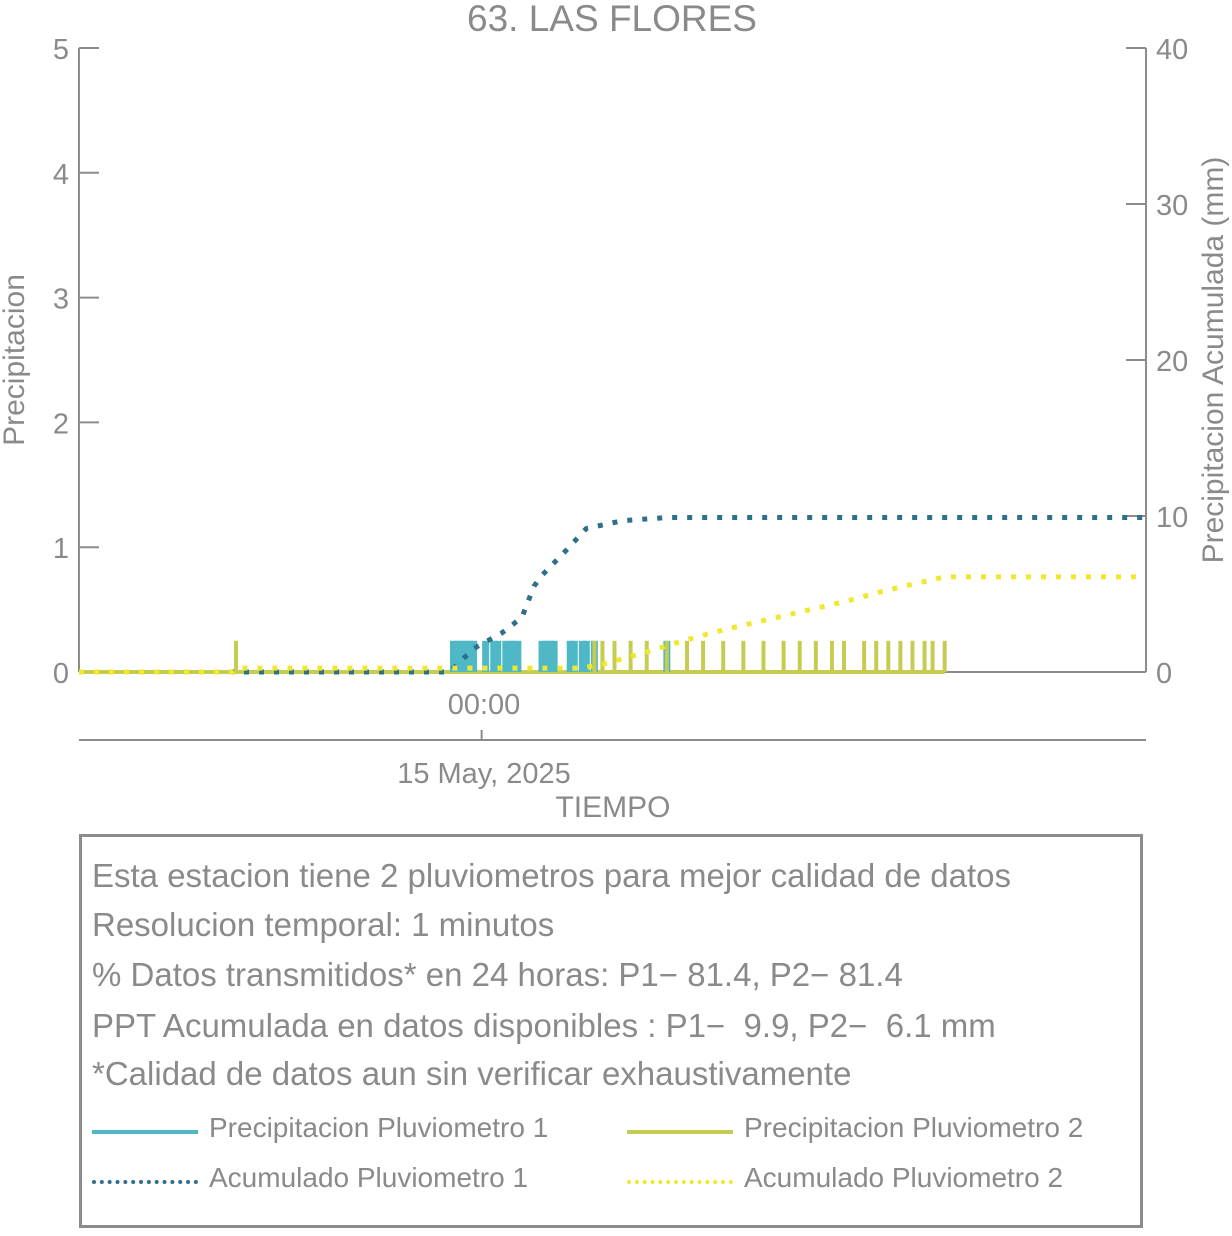 The image size is (1232, 1236). I want to click on info-line: Resolucion temporal: 1 minutos, so click(323, 924).